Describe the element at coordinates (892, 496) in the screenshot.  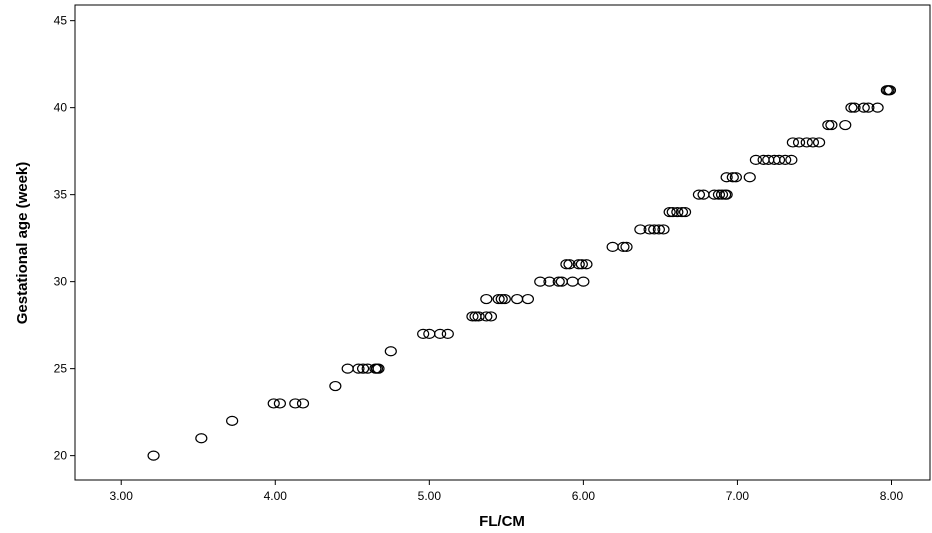
I see `x-tick-label: 8.00` at that location.